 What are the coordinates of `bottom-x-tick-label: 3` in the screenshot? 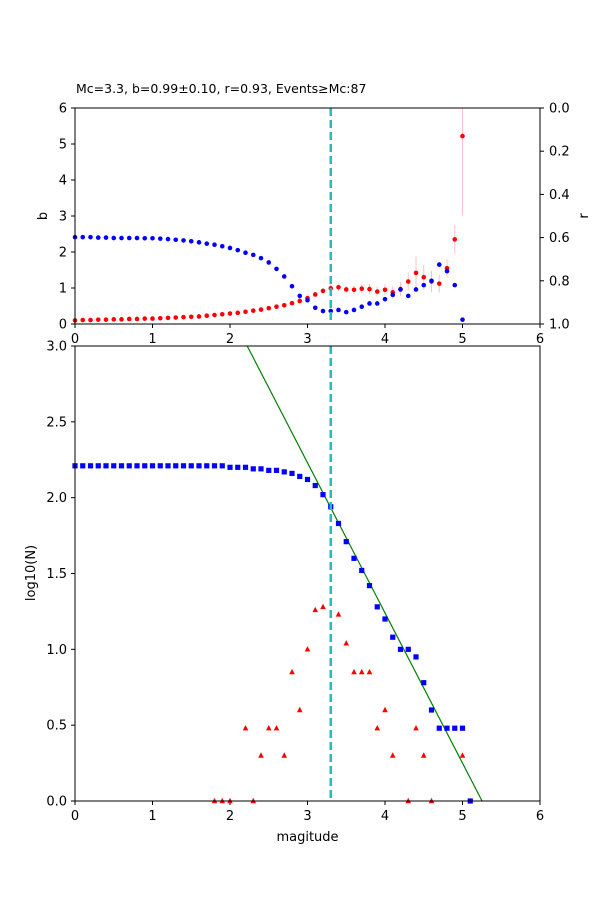 It's located at (307, 816).